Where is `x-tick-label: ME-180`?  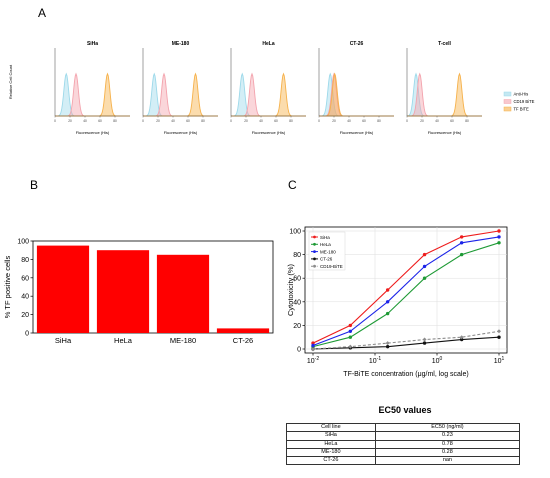
x-tick-label: ME-180 is located at coordinates (183, 340).